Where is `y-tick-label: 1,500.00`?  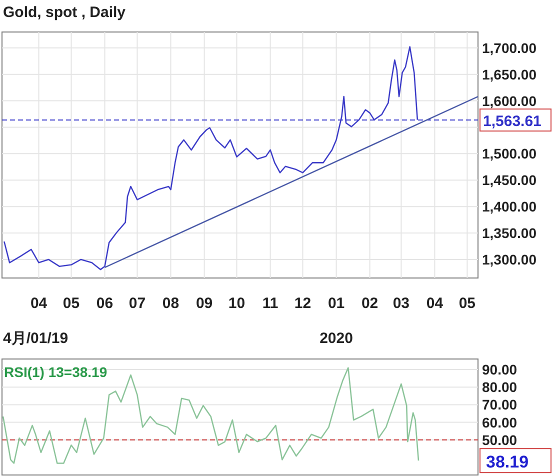 y-tick-label: 1,500.00 is located at coordinates (509, 154).